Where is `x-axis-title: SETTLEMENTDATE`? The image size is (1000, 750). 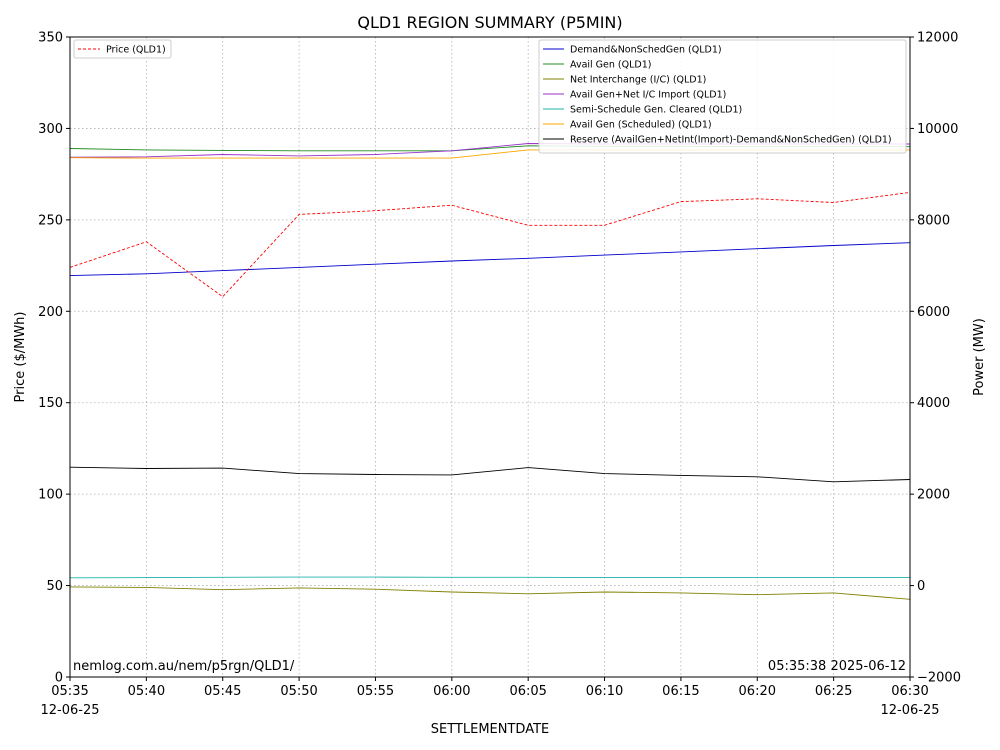
x-axis-title: SETTLEMENTDATE is located at coordinates (490, 729).